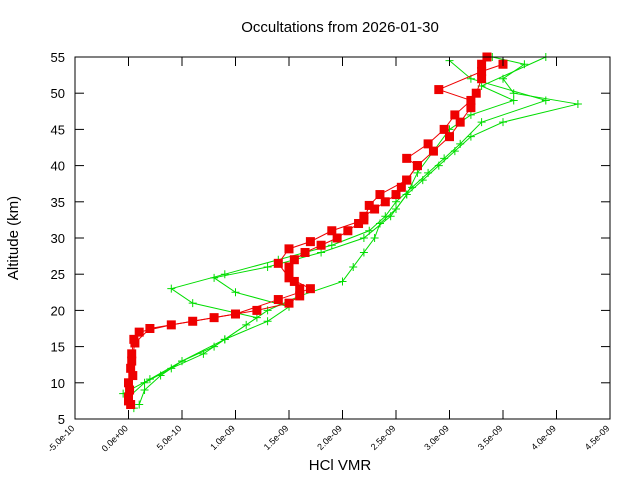 The image size is (640, 480). What do you see at coordinates (58, 347) in the screenshot?
I see `y-tick-label: 15` at bounding box center [58, 347].